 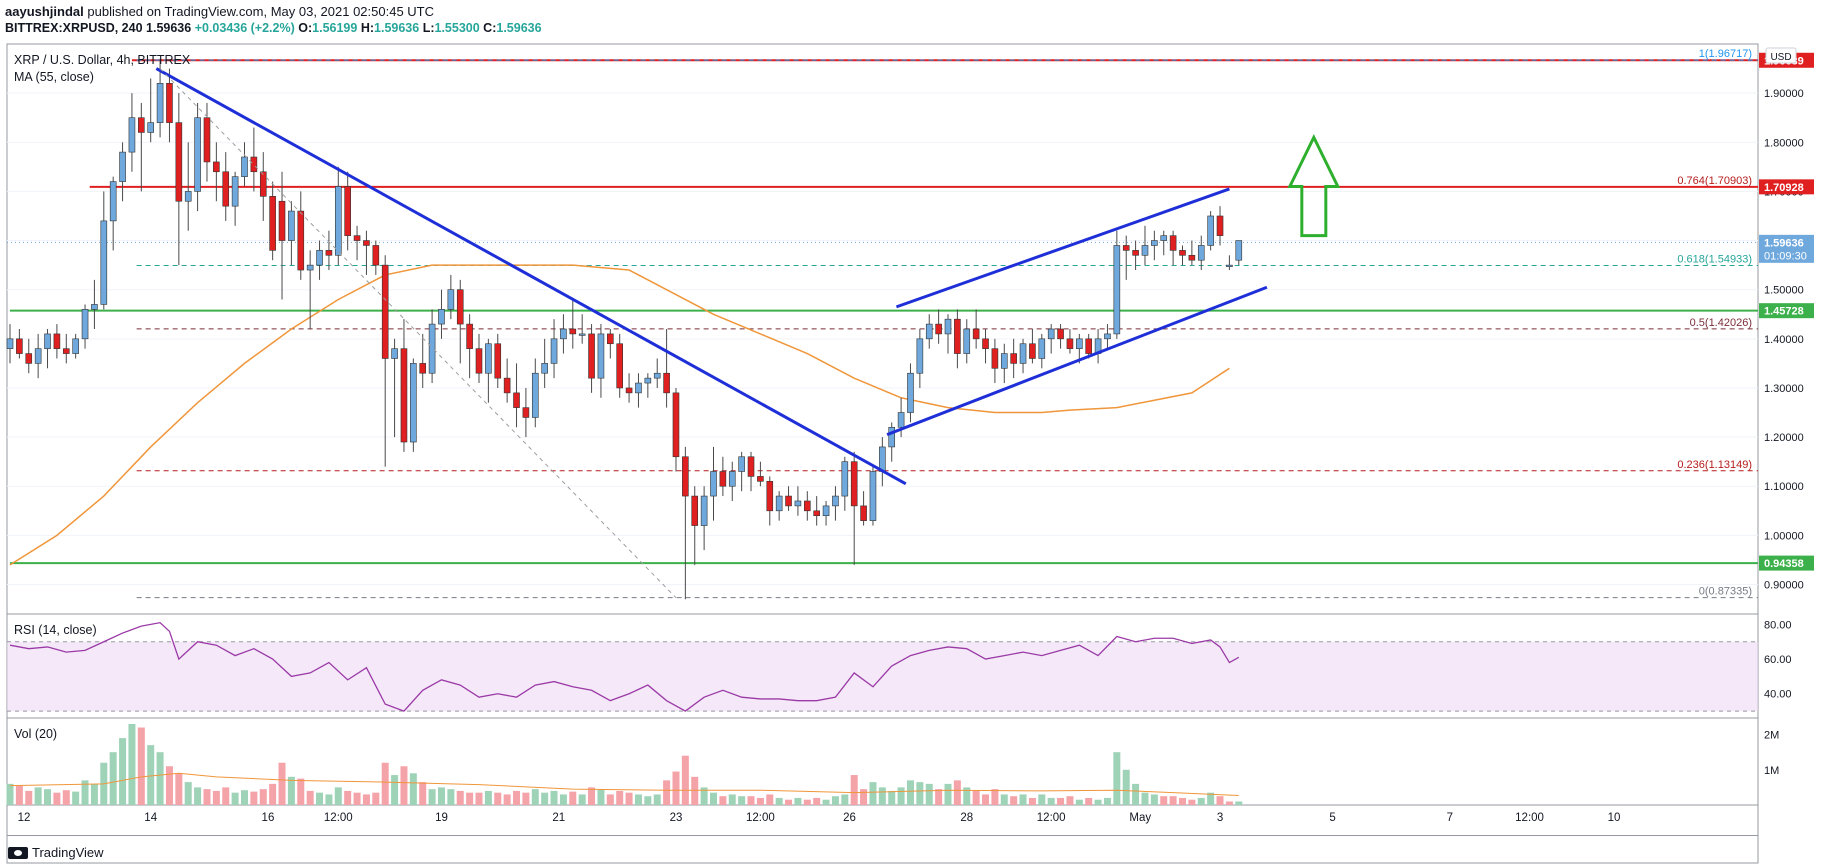 What do you see at coordinates (1784, 586) in the screenshot?
I see `price-tick-label: 0.90000` at bounding box center [1784, 586].